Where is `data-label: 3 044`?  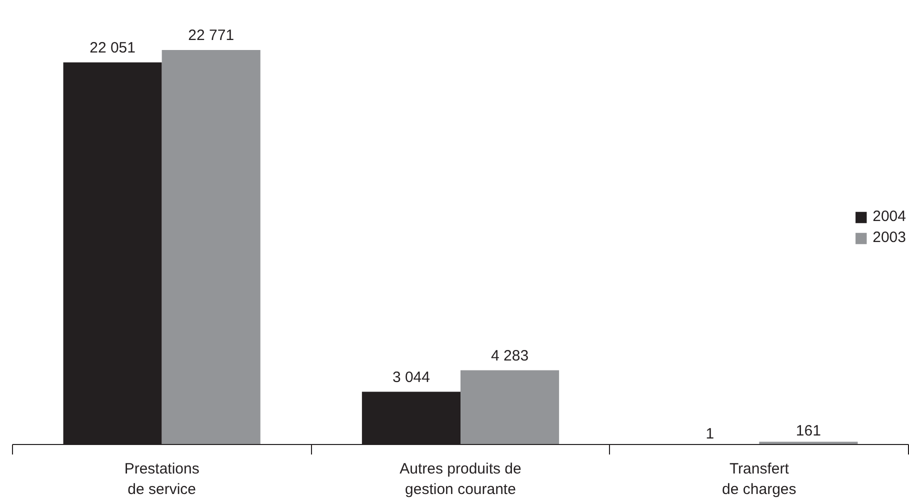
data-label: 3 044 is located at coordinates (411, 377).